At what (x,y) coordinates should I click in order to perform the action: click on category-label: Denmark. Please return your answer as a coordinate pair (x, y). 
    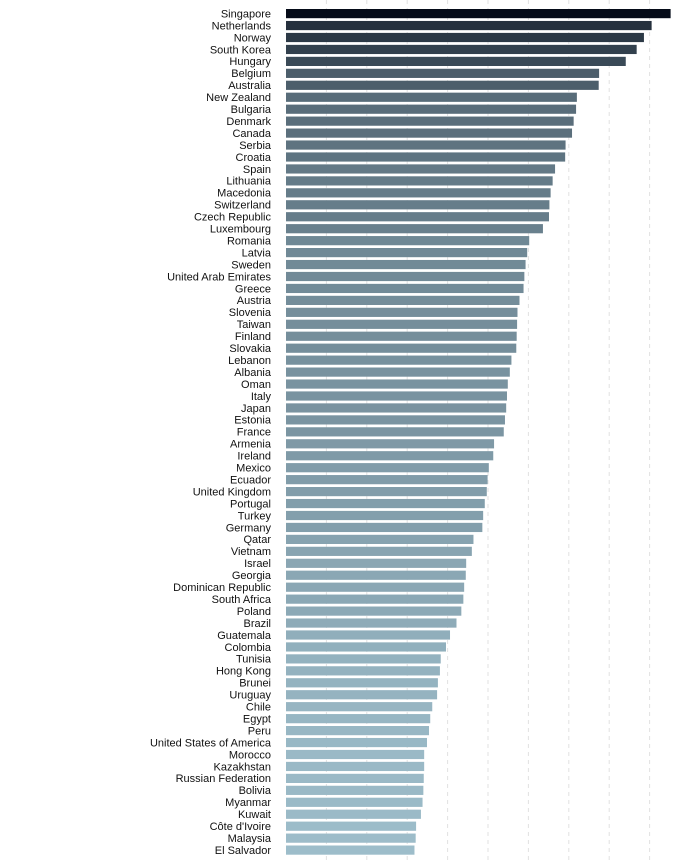
    Looking at the image, I should click on (248, 122).